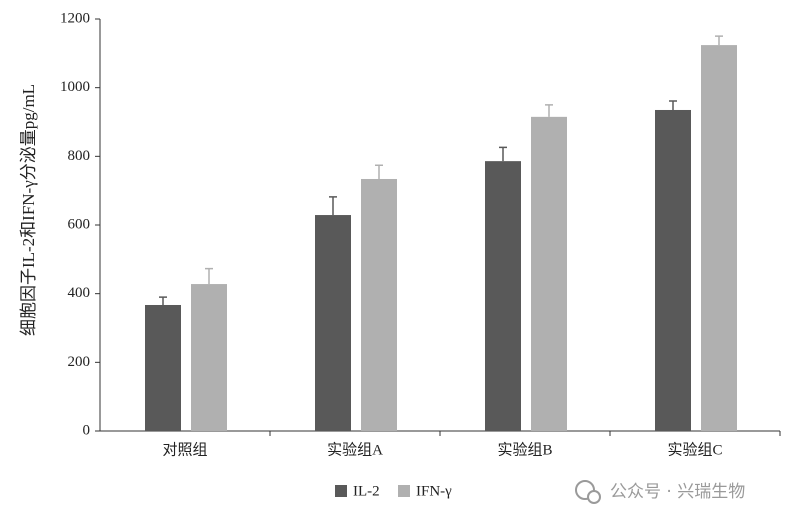 The width and height of the screenshot is (800, 523). I want to click on y-tick-label: 0, so click(87, 430).